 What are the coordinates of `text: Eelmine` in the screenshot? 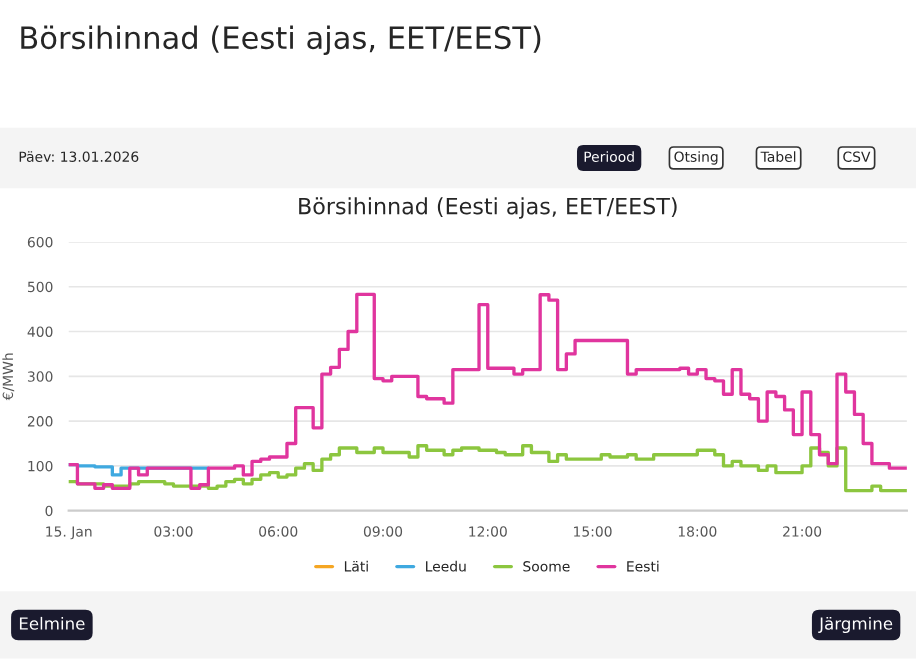 It's located at (52, 623).